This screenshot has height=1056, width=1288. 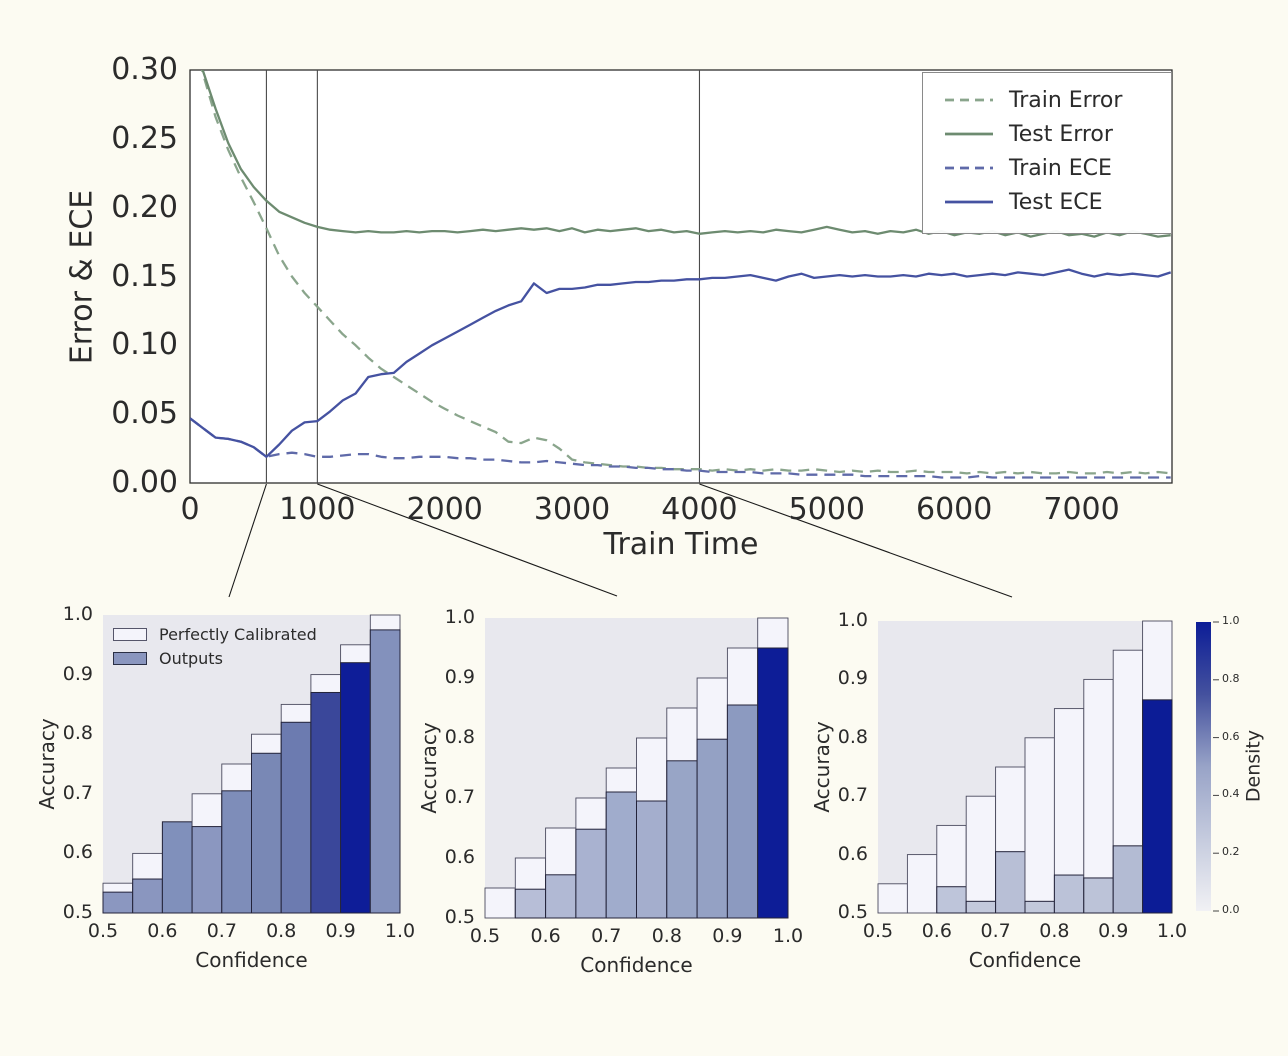 I want to click on subplot-3-ytick-0.7: 0.7, so click(x=852, y=795).